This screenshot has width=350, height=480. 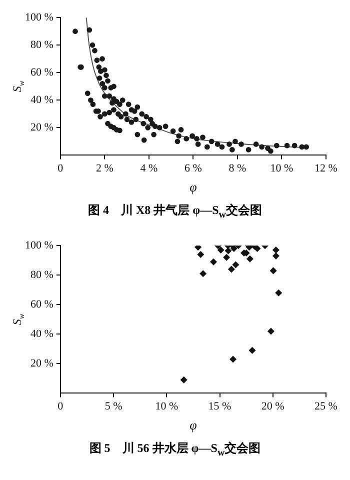 I want to click on x-tick-label: 15 %, so click(x=220, y=407).